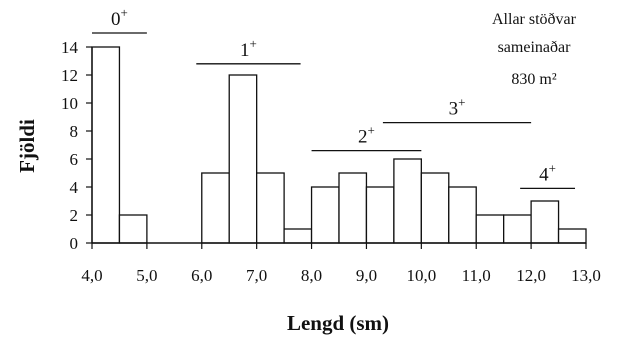 This screenshot has width=626, height=337. Describe the element at coordinates (74, 187) in the screenshot. I see `y-tick-label: 4` at that location.